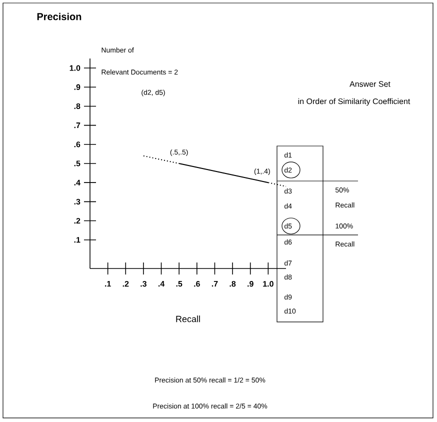 The image size is (437, 422). I want to click on y-axis-title: Precision, so click(59, 16).